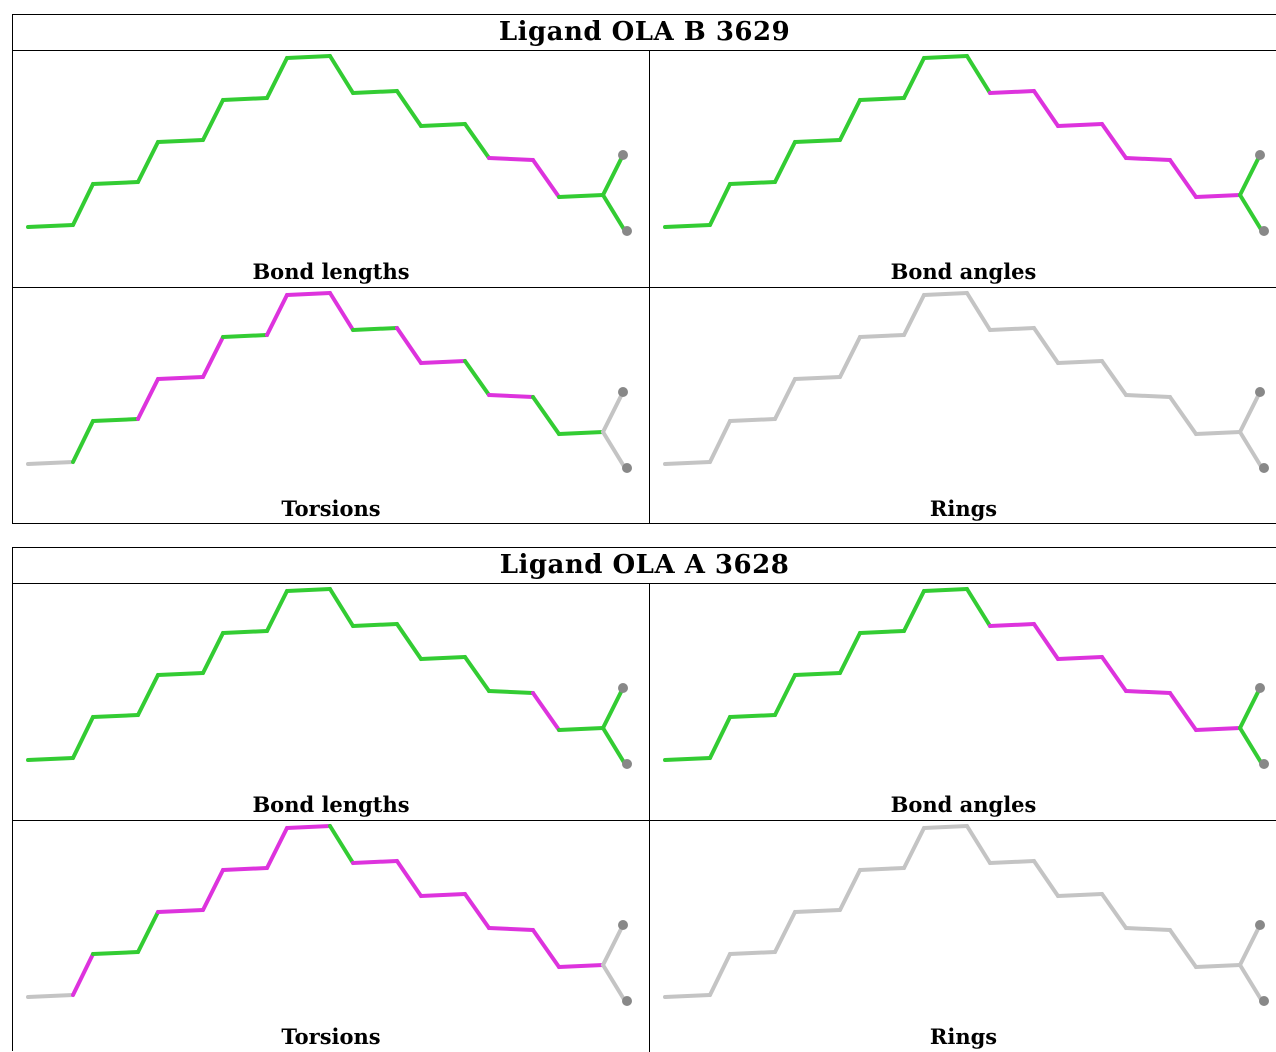 This screenshot has width=1276, height=1052. Describe the element at coordinates (963, 1036) in the screenshot. I see `panel-label: Rings` at that location.